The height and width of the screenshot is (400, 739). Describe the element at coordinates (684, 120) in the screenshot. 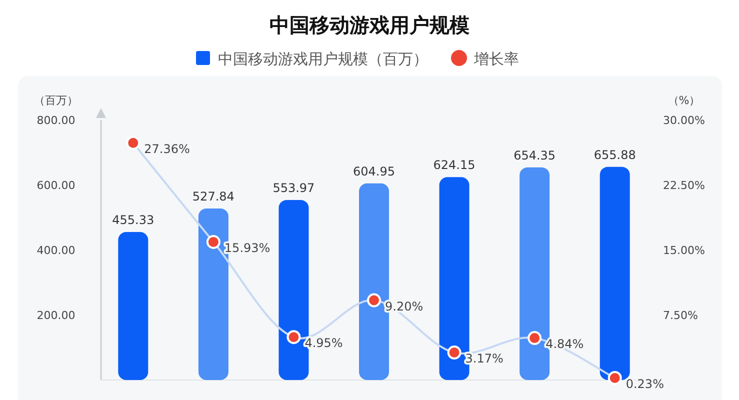

I see `y2-tick-label: 30.00%` at that location.